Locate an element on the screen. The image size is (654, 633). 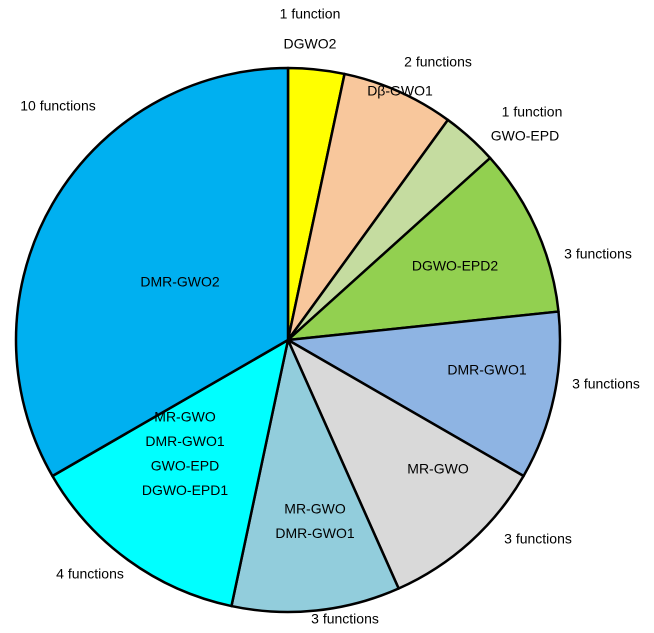
slice-label: DGWO2 is located at coordinates (310, 44).